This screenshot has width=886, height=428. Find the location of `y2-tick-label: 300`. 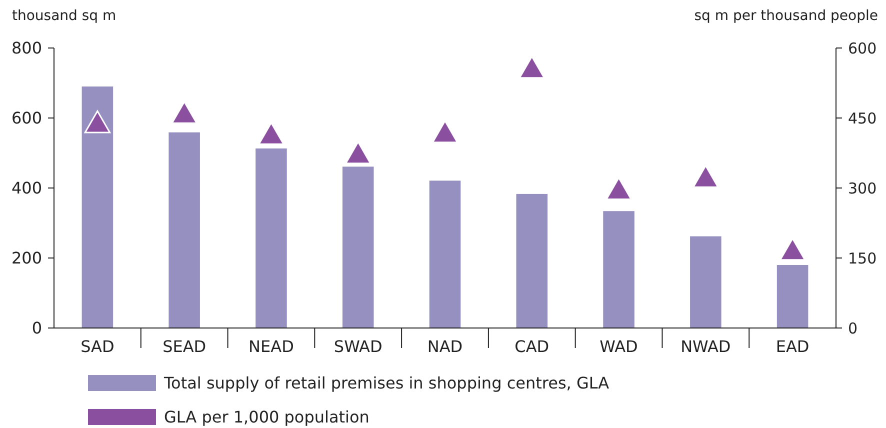

y2-tick-label: 300 is located at coordinates (862, 188).